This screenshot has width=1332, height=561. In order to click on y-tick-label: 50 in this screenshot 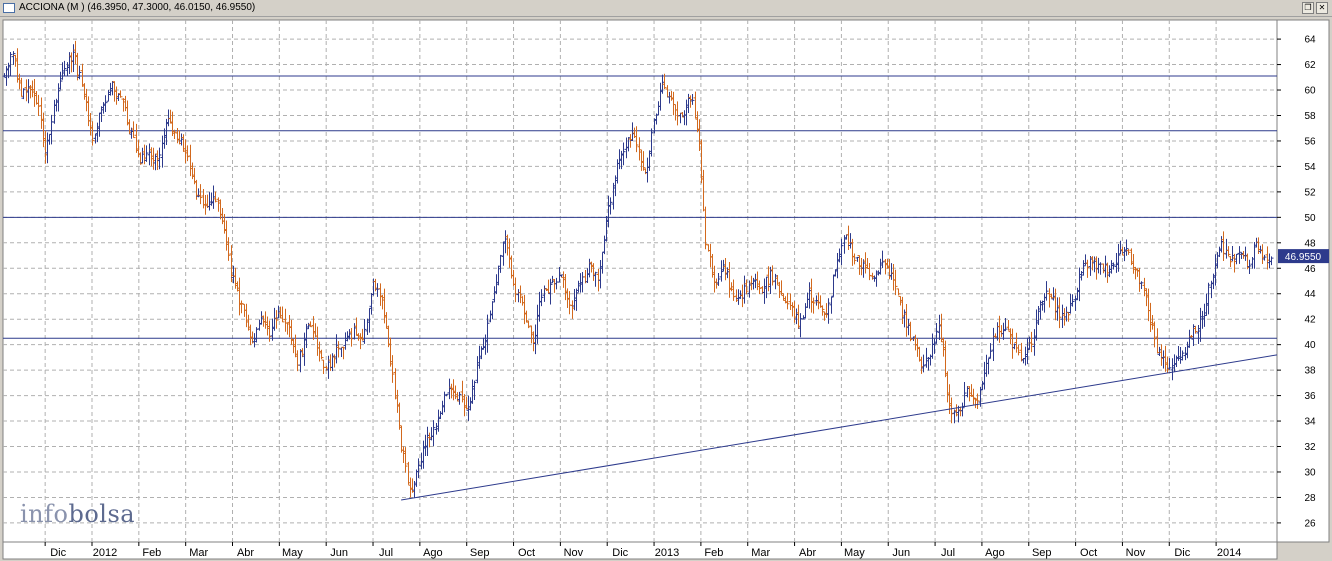, I will do `click(1310, 218)`.